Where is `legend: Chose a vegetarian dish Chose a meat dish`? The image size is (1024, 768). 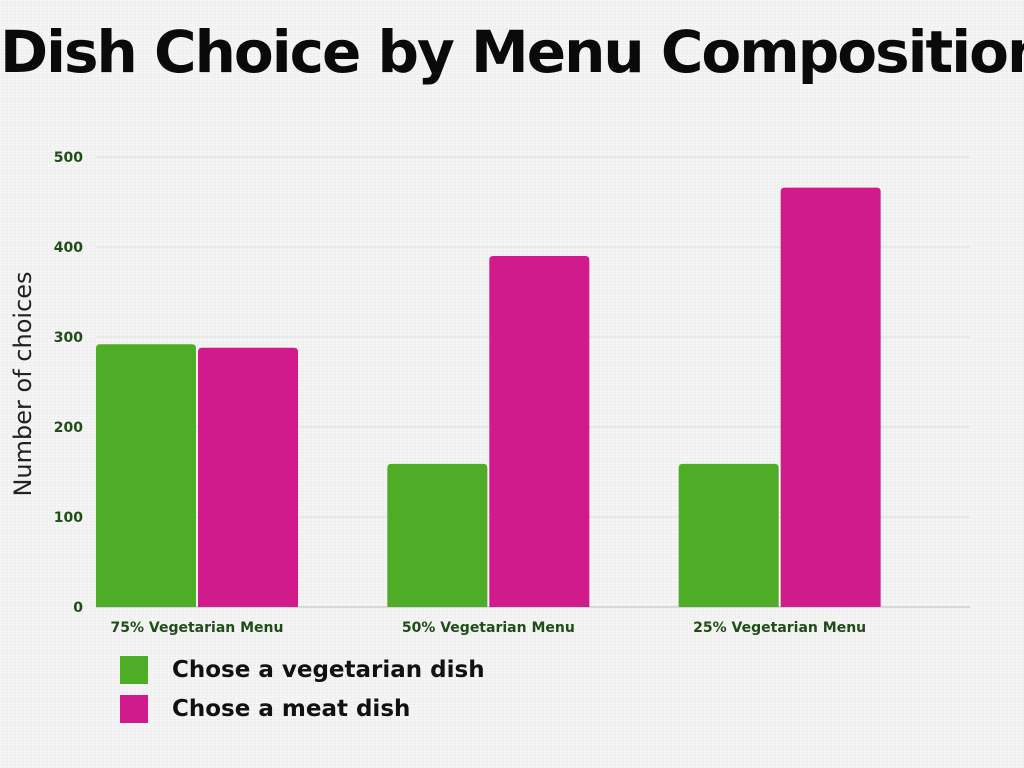 legend: Chose a vegetarian dish Chose a meat dish is located at coordinates (302, 695).